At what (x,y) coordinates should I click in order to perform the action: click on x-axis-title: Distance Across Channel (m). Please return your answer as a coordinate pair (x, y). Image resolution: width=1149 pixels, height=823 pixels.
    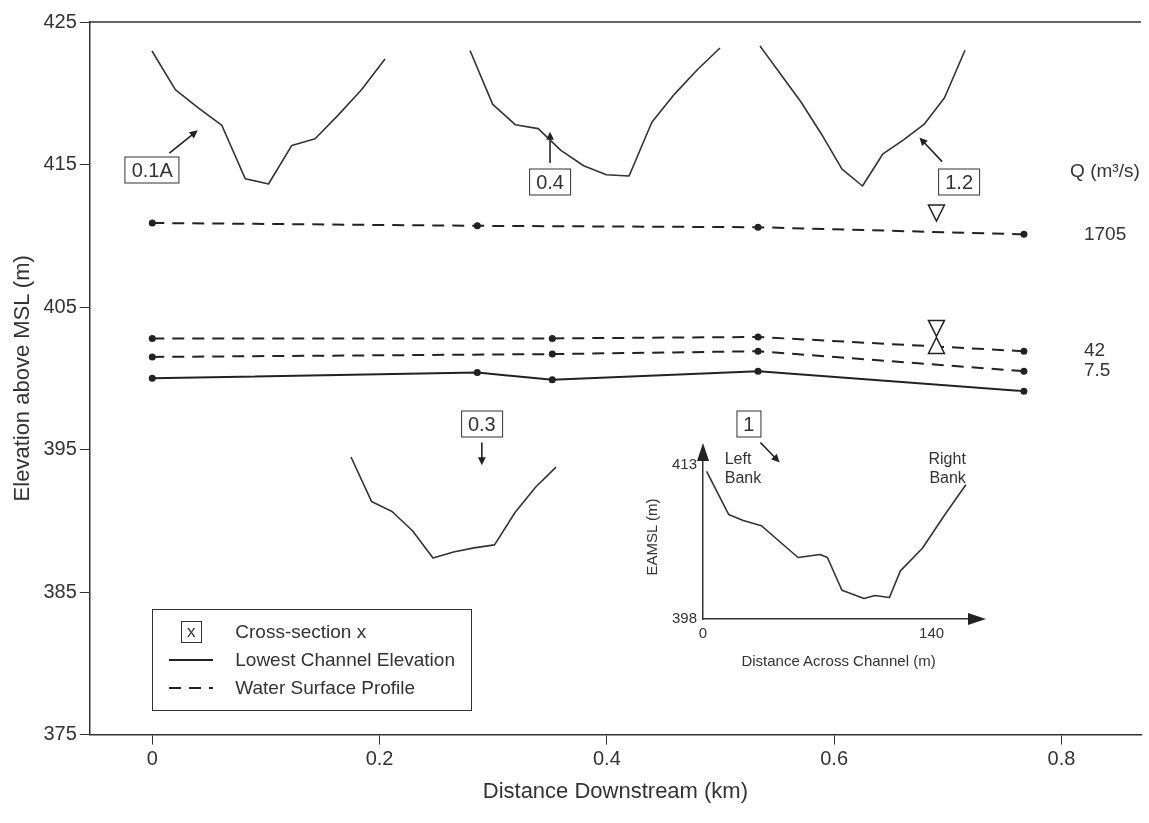
    Looking at the image, I should click on (838, 661).